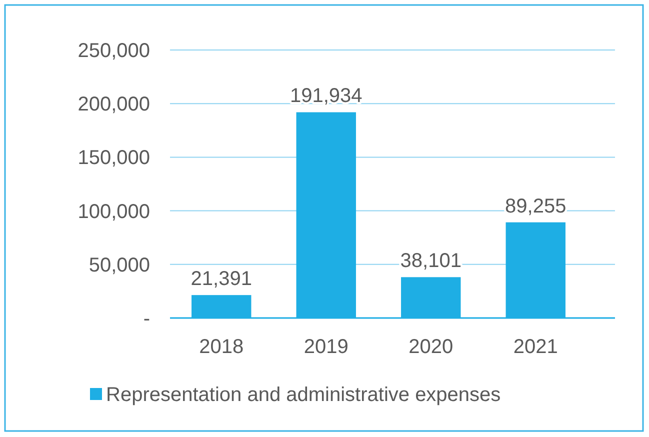 The image size is (649, 437). I want to click on y-tick-label: 150,000, so click(114, 158).